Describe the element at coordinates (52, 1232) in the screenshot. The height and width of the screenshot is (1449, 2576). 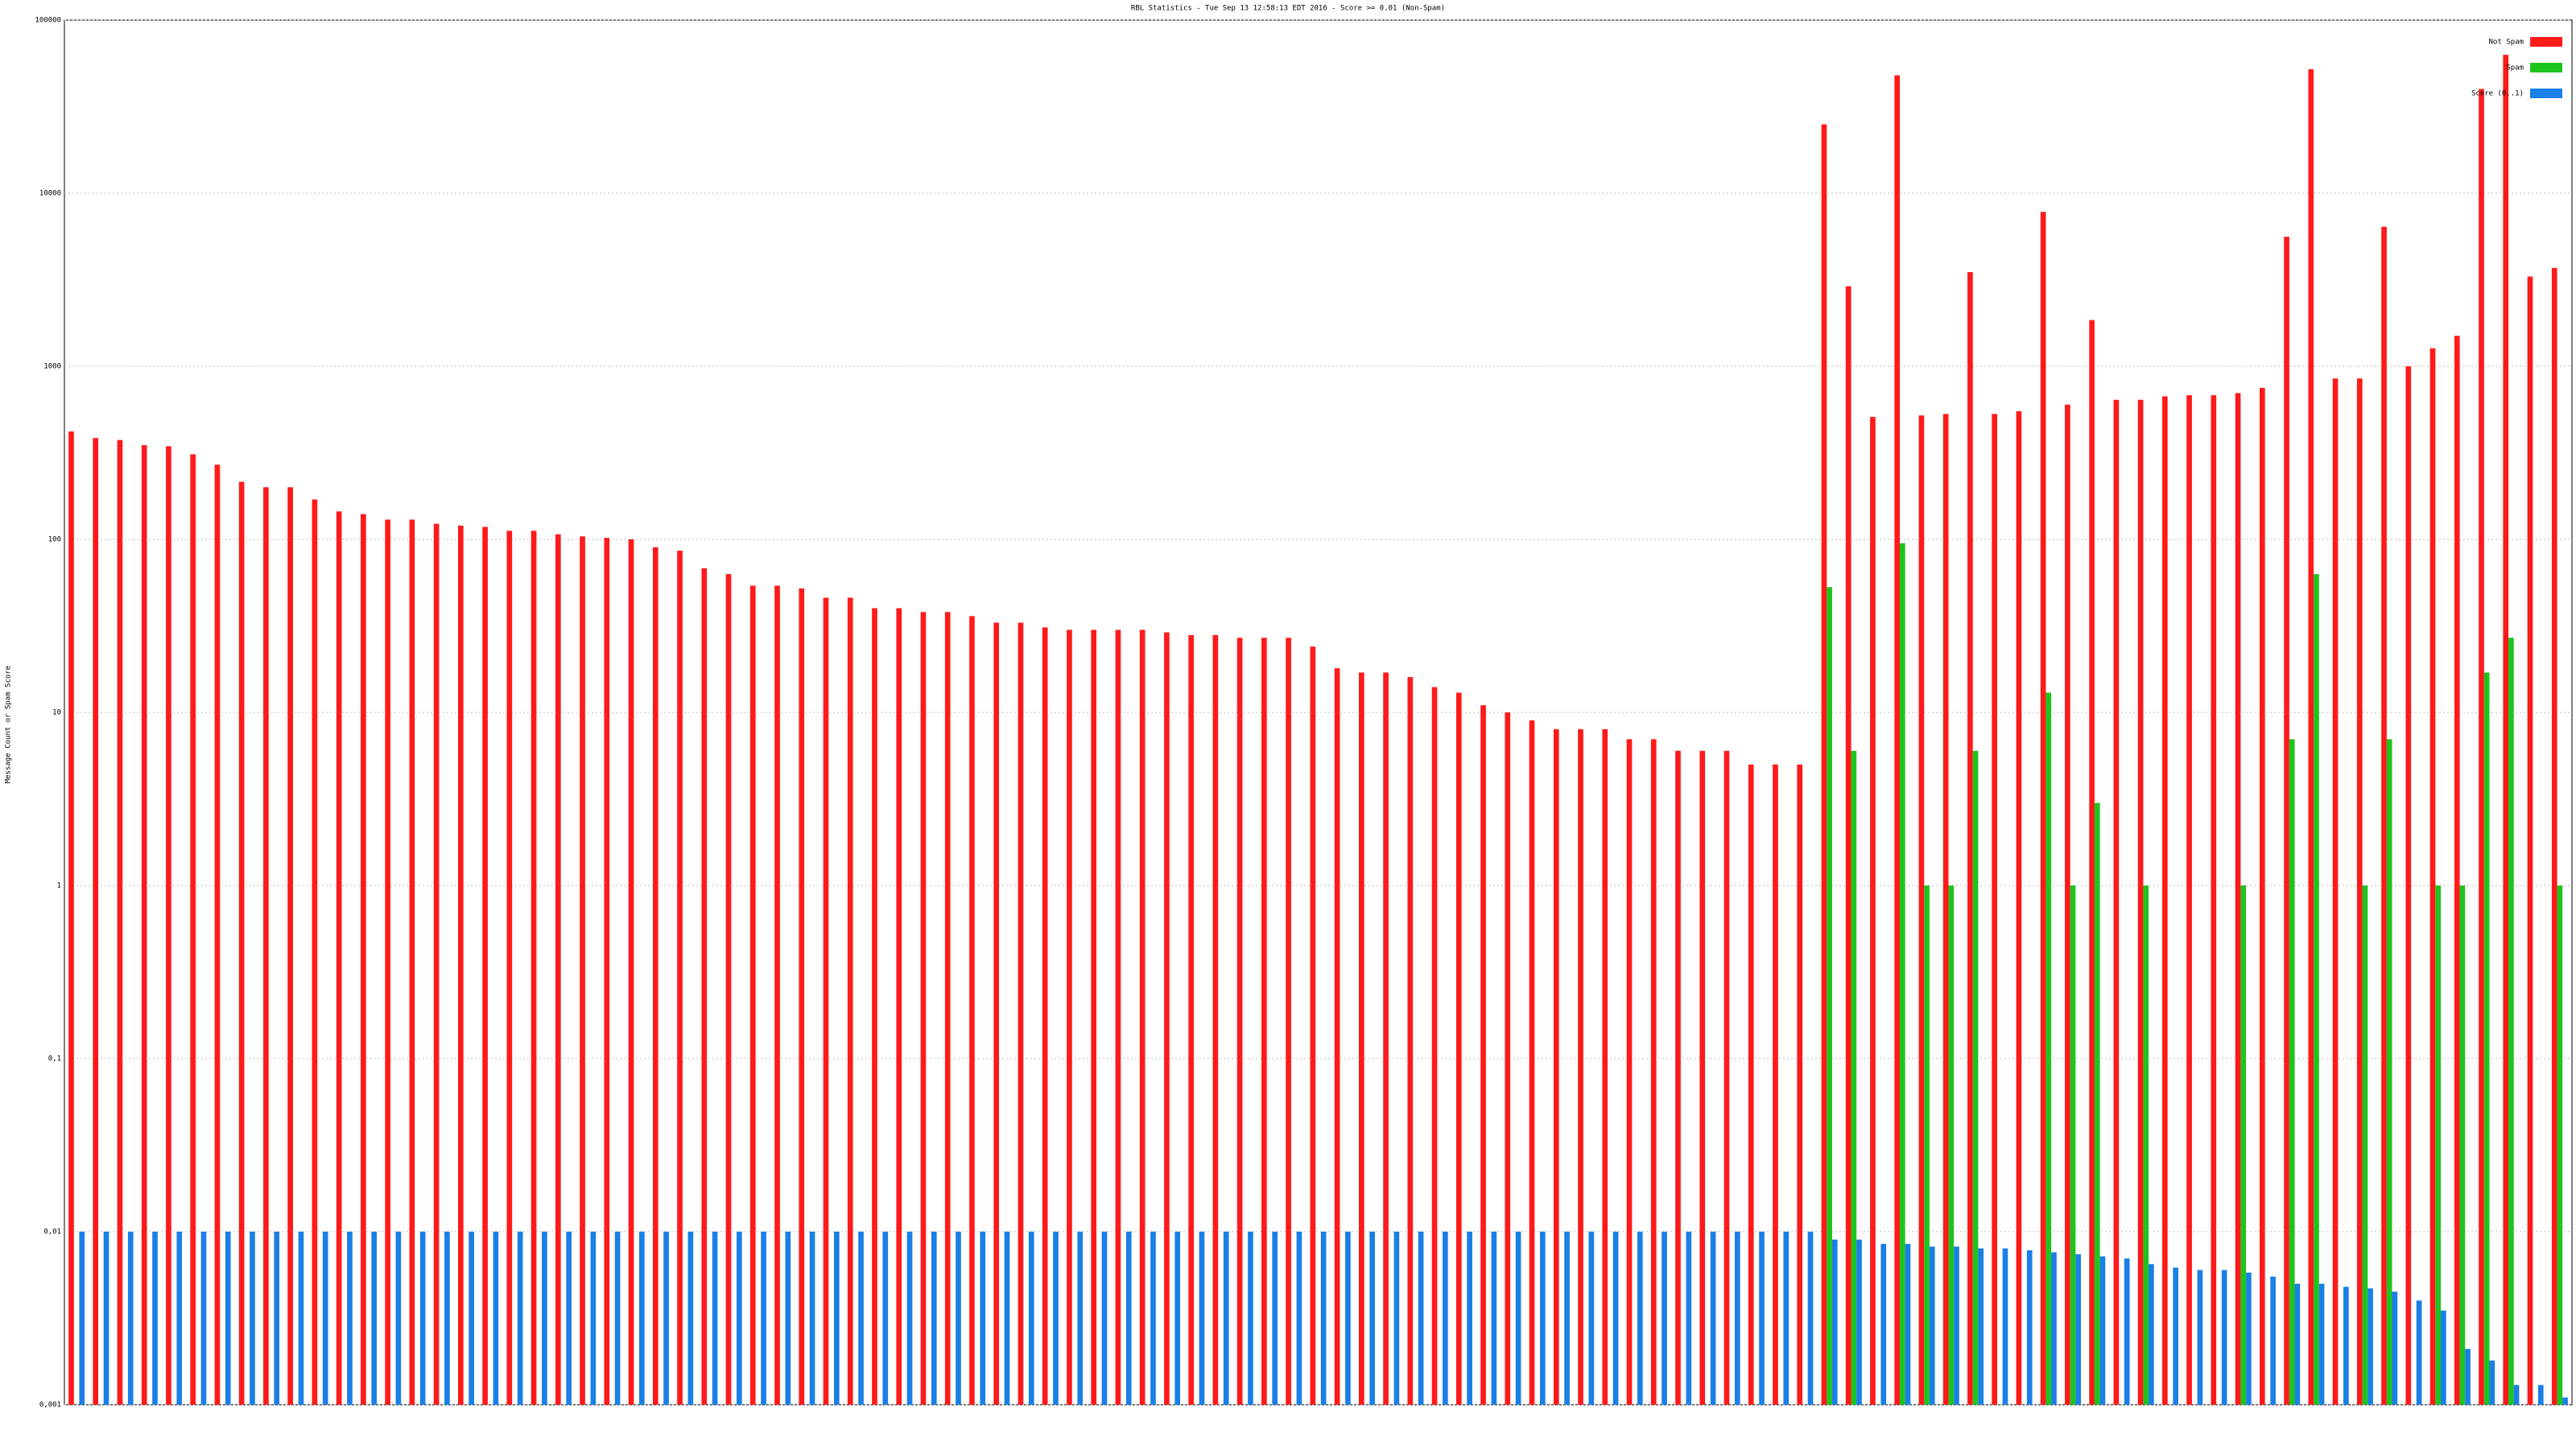
I see `y-tick-label: 0,01` at that location.